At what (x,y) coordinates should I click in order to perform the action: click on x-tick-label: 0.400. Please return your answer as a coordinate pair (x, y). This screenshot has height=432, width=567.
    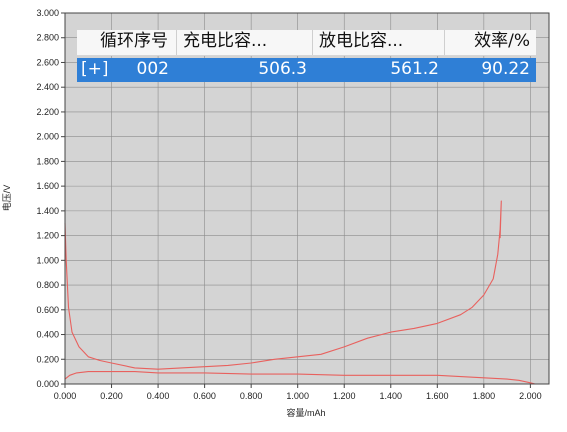
    Looking at the image, I should click on (158, 396).